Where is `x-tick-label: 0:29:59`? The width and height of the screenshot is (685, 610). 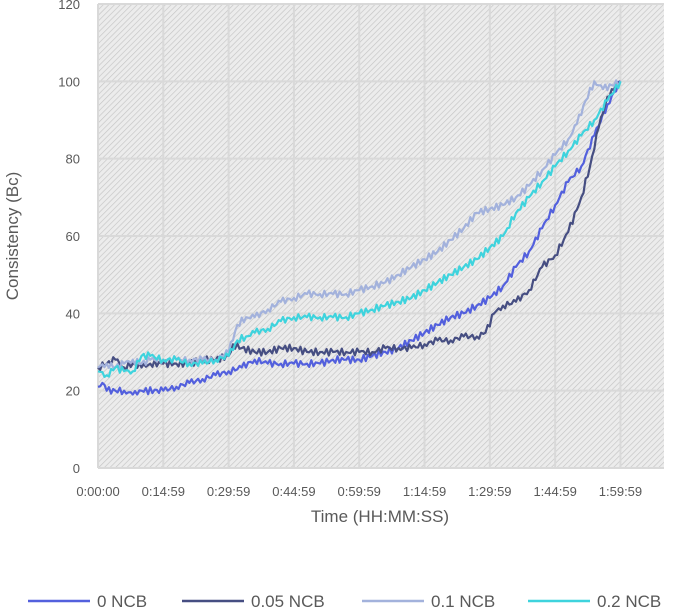 x-tick-label: 0:29:59 is located at coordinates (228, 491).